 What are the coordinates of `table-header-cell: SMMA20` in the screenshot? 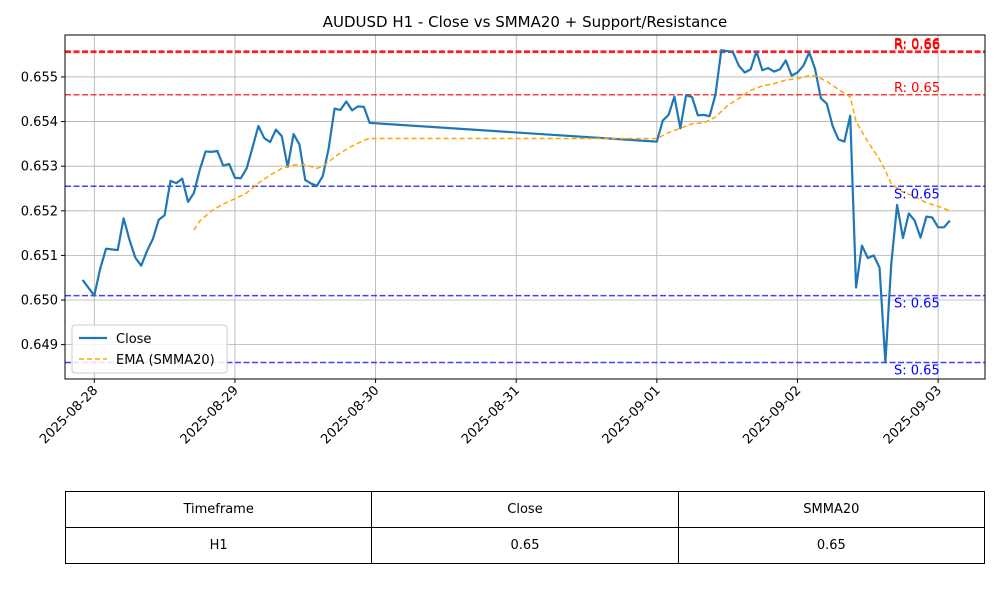 It's located at (831, 509).